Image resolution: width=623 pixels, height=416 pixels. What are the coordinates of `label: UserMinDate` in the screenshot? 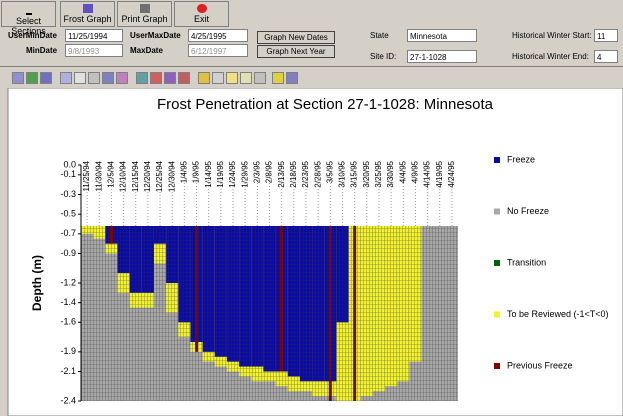 It's located at (32, 35).